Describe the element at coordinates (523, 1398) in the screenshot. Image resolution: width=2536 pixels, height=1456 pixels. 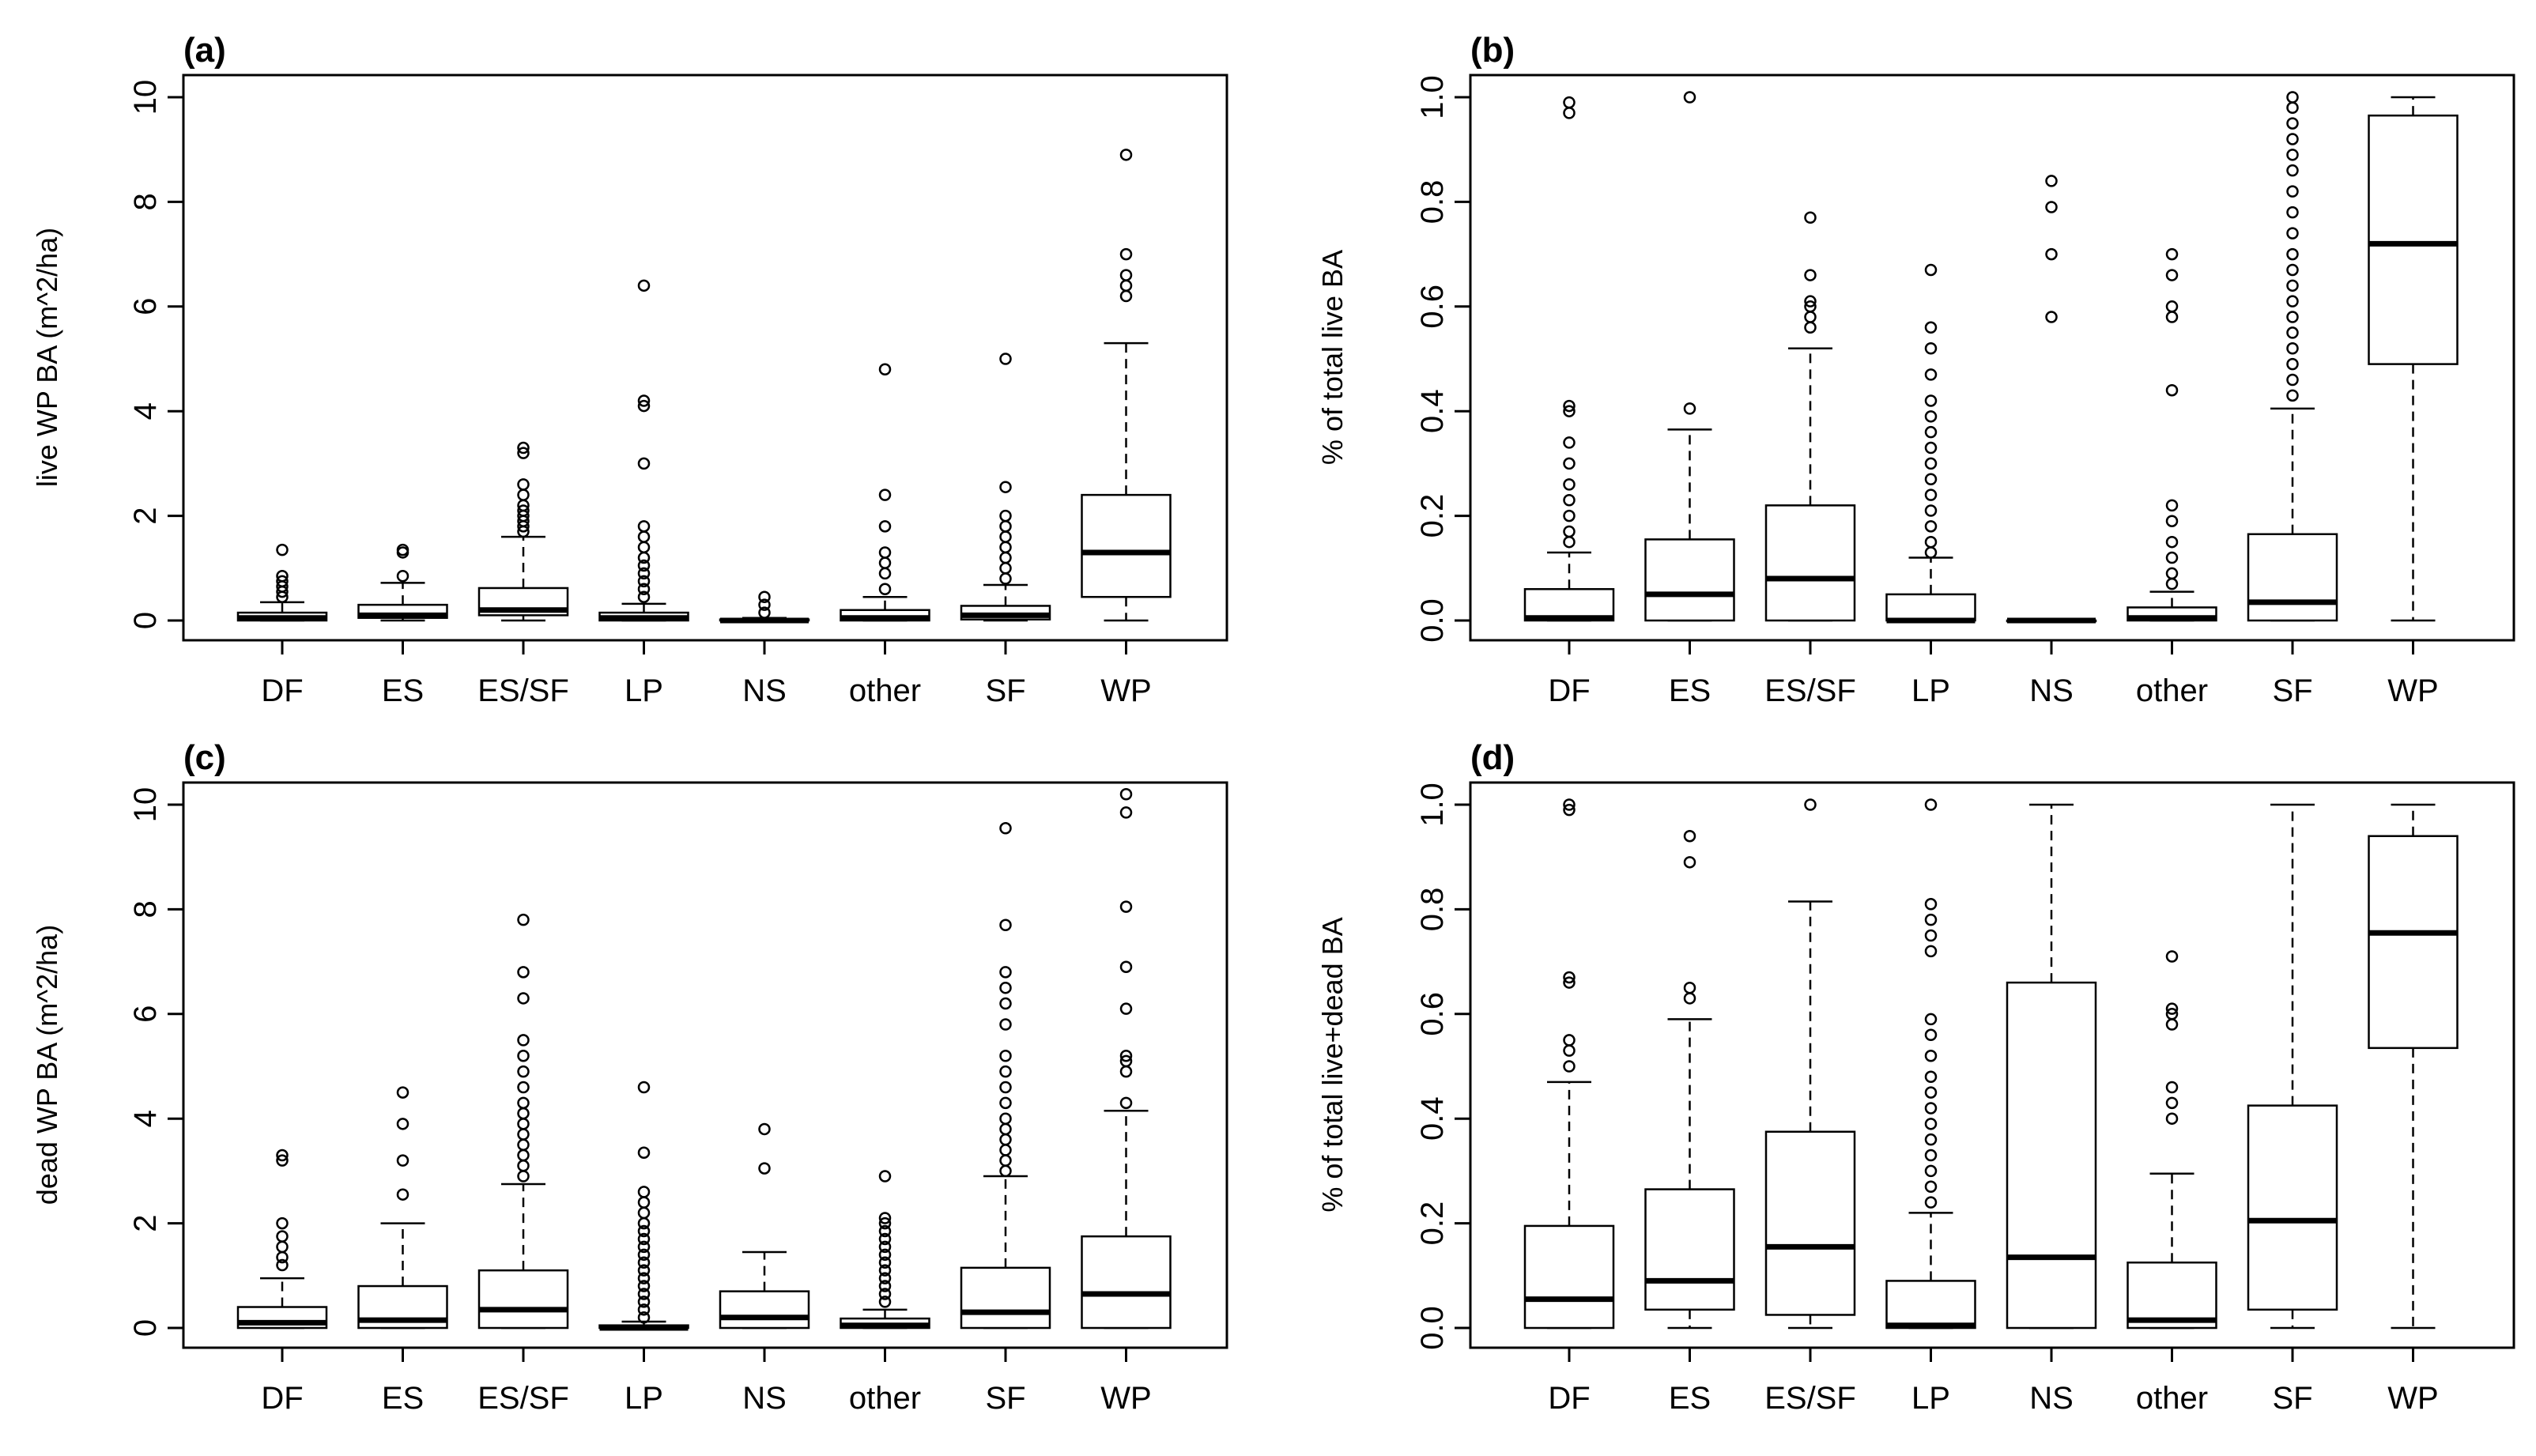
I see `category-label: ES/SF` at that location.